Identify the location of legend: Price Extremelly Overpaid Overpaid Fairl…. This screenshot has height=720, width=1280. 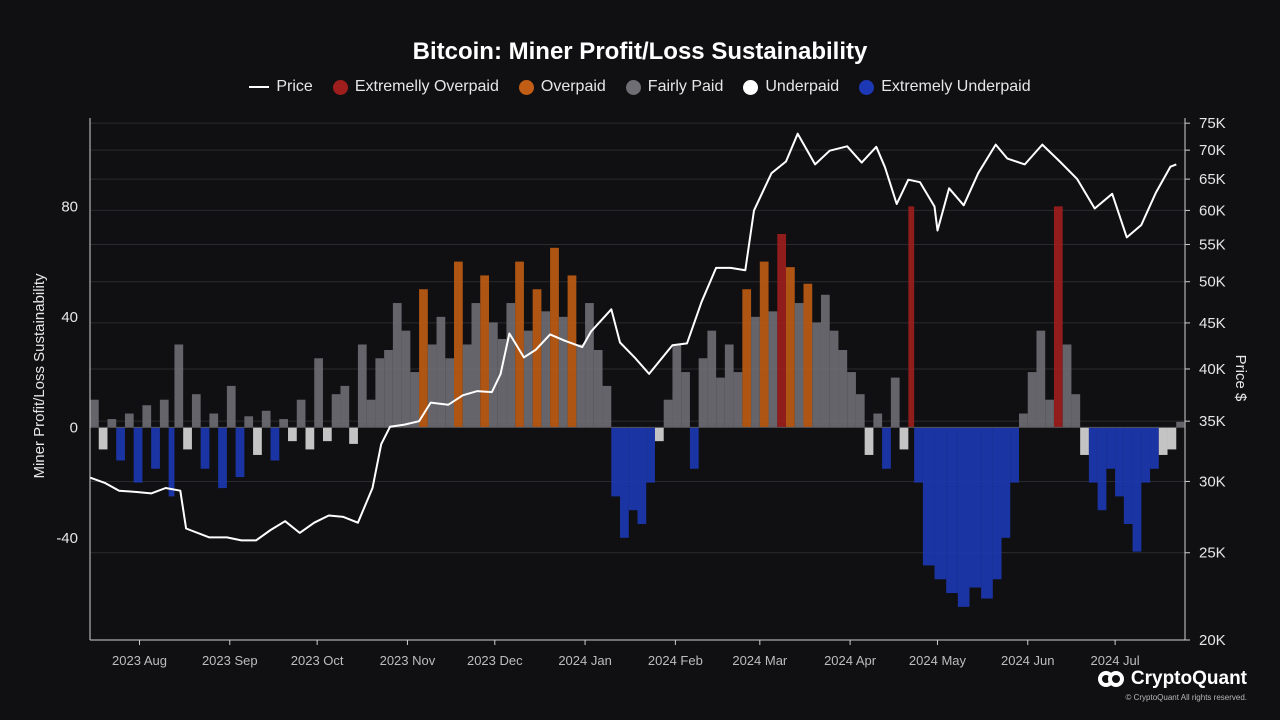
(640, 87).